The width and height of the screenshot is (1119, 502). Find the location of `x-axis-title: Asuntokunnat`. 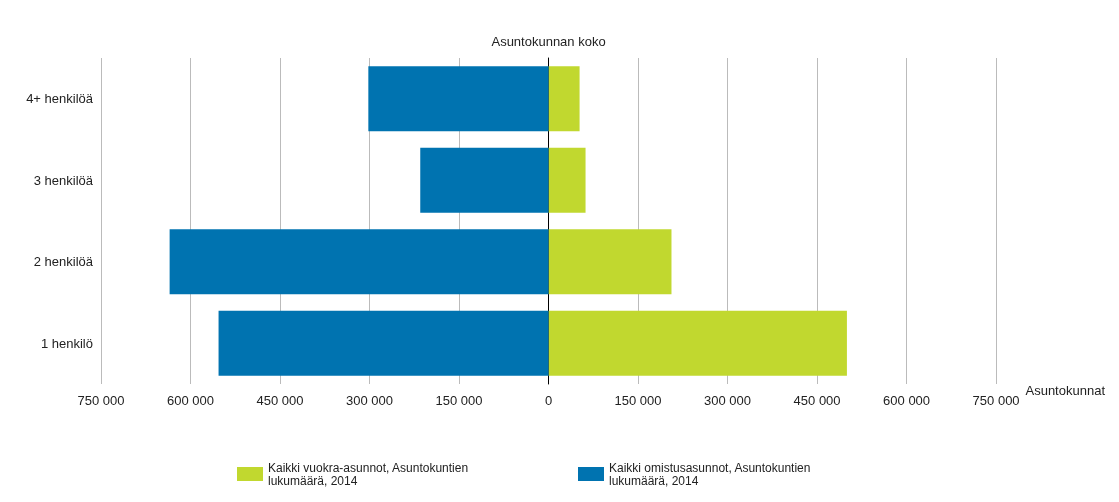

x-axis-title: Asuntokunnat is located at coordinates (1065, 390).